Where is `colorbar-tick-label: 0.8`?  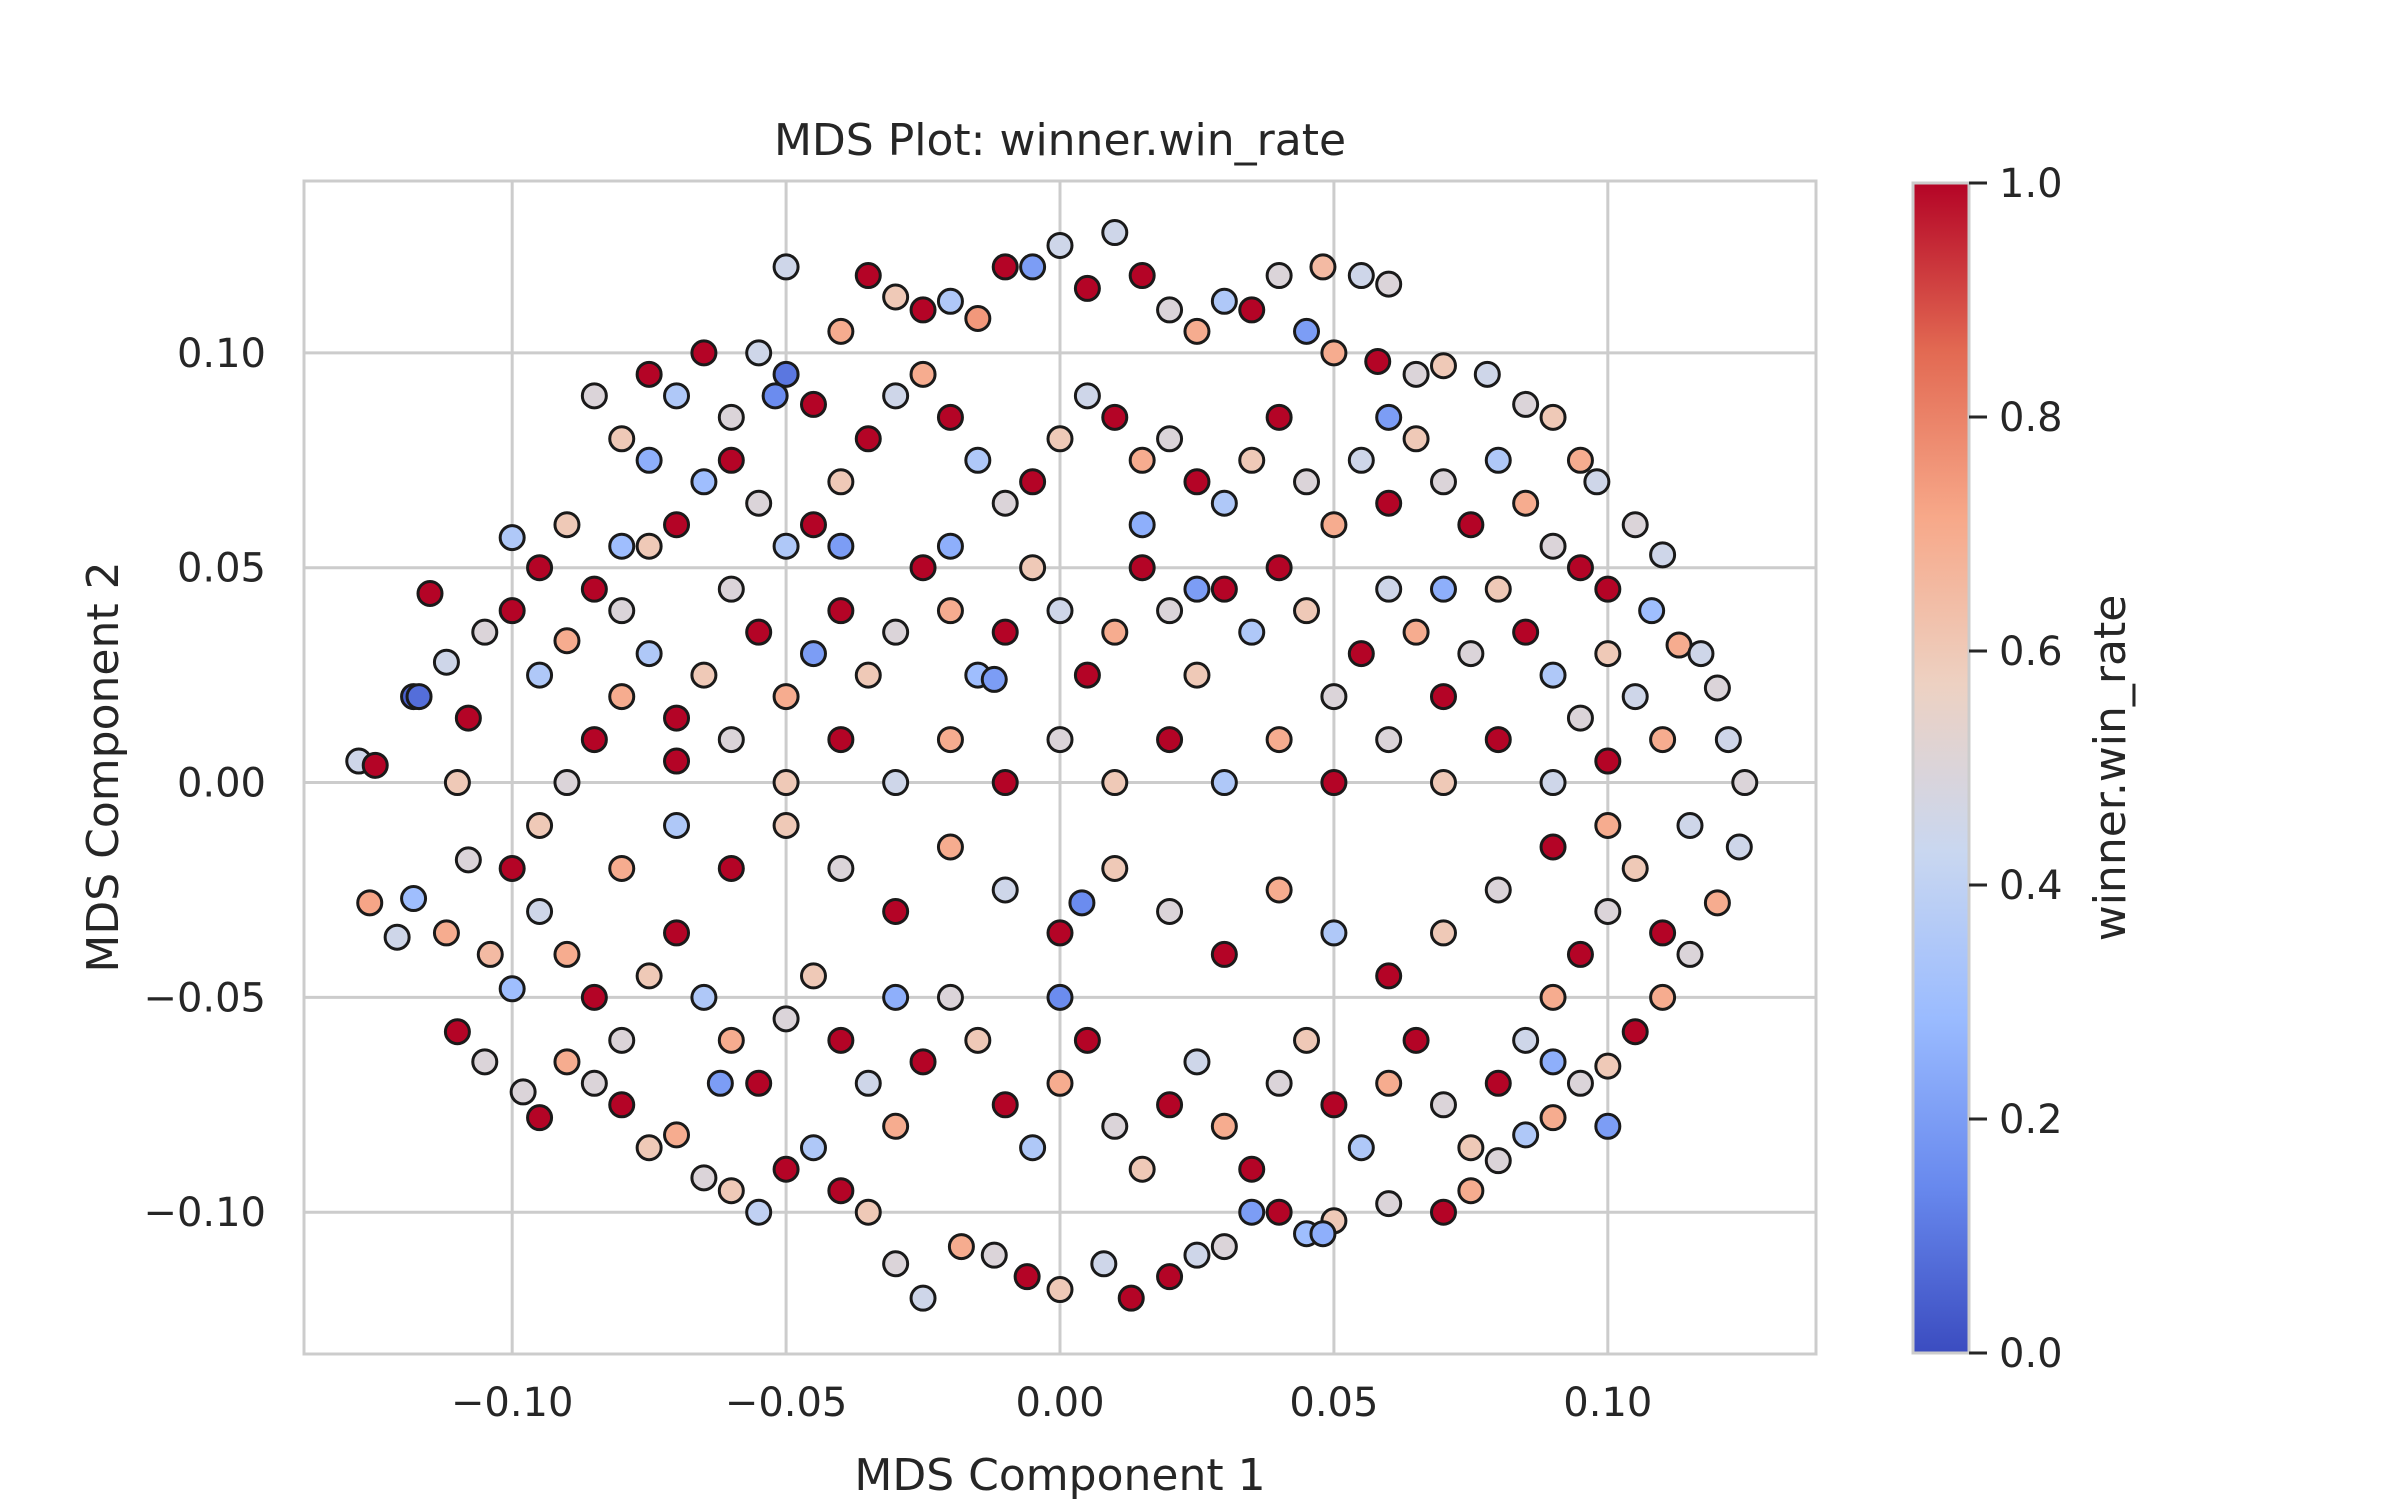
colorbar-tick-label: 0.8 is located at coordinates (2031, 418).